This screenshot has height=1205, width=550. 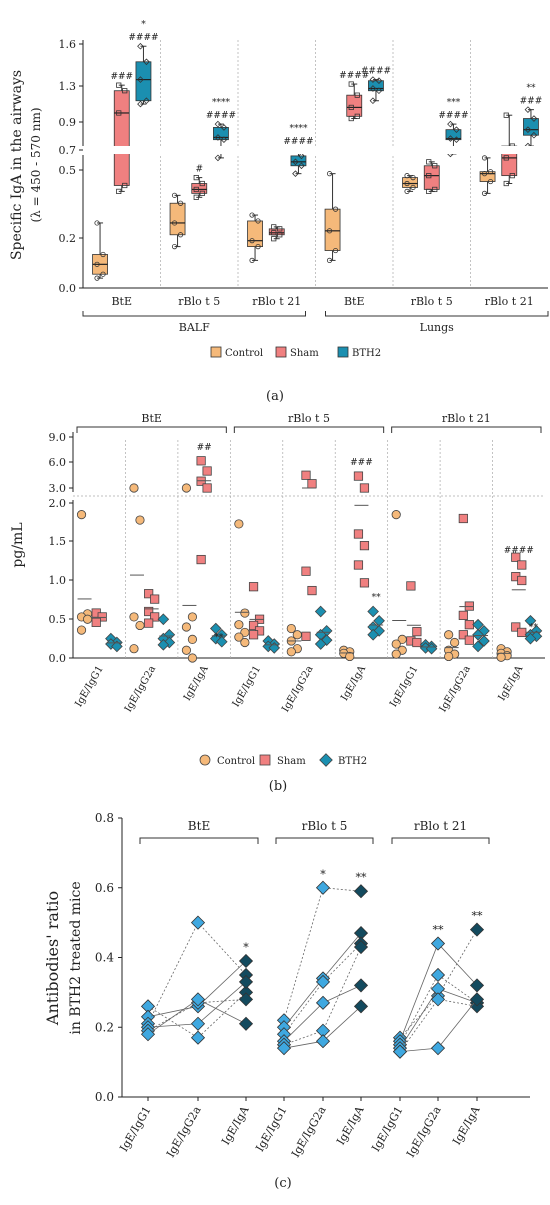 What do you see at coordinates (322, 989) in the screenshot?
I see `pair-line` at bounding box center [322, 989].